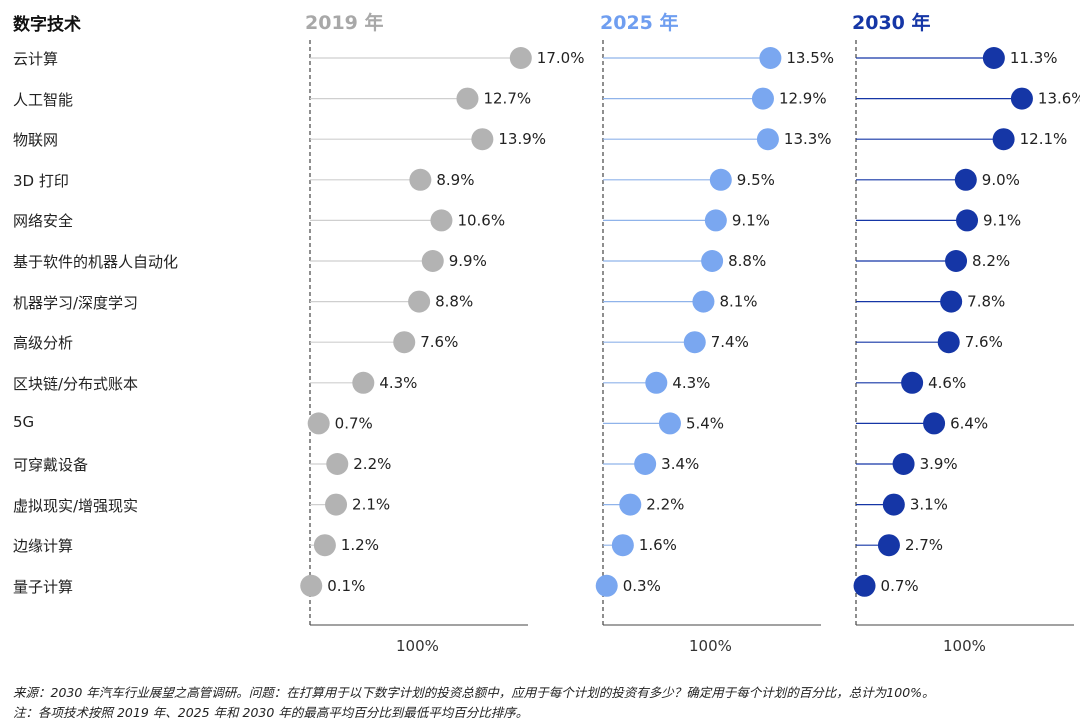  What do you see at coordinates (96, 262) in the screenshot?
I see `row-label: 基于软件的机器人自动化` at bounding box center [96, 262].